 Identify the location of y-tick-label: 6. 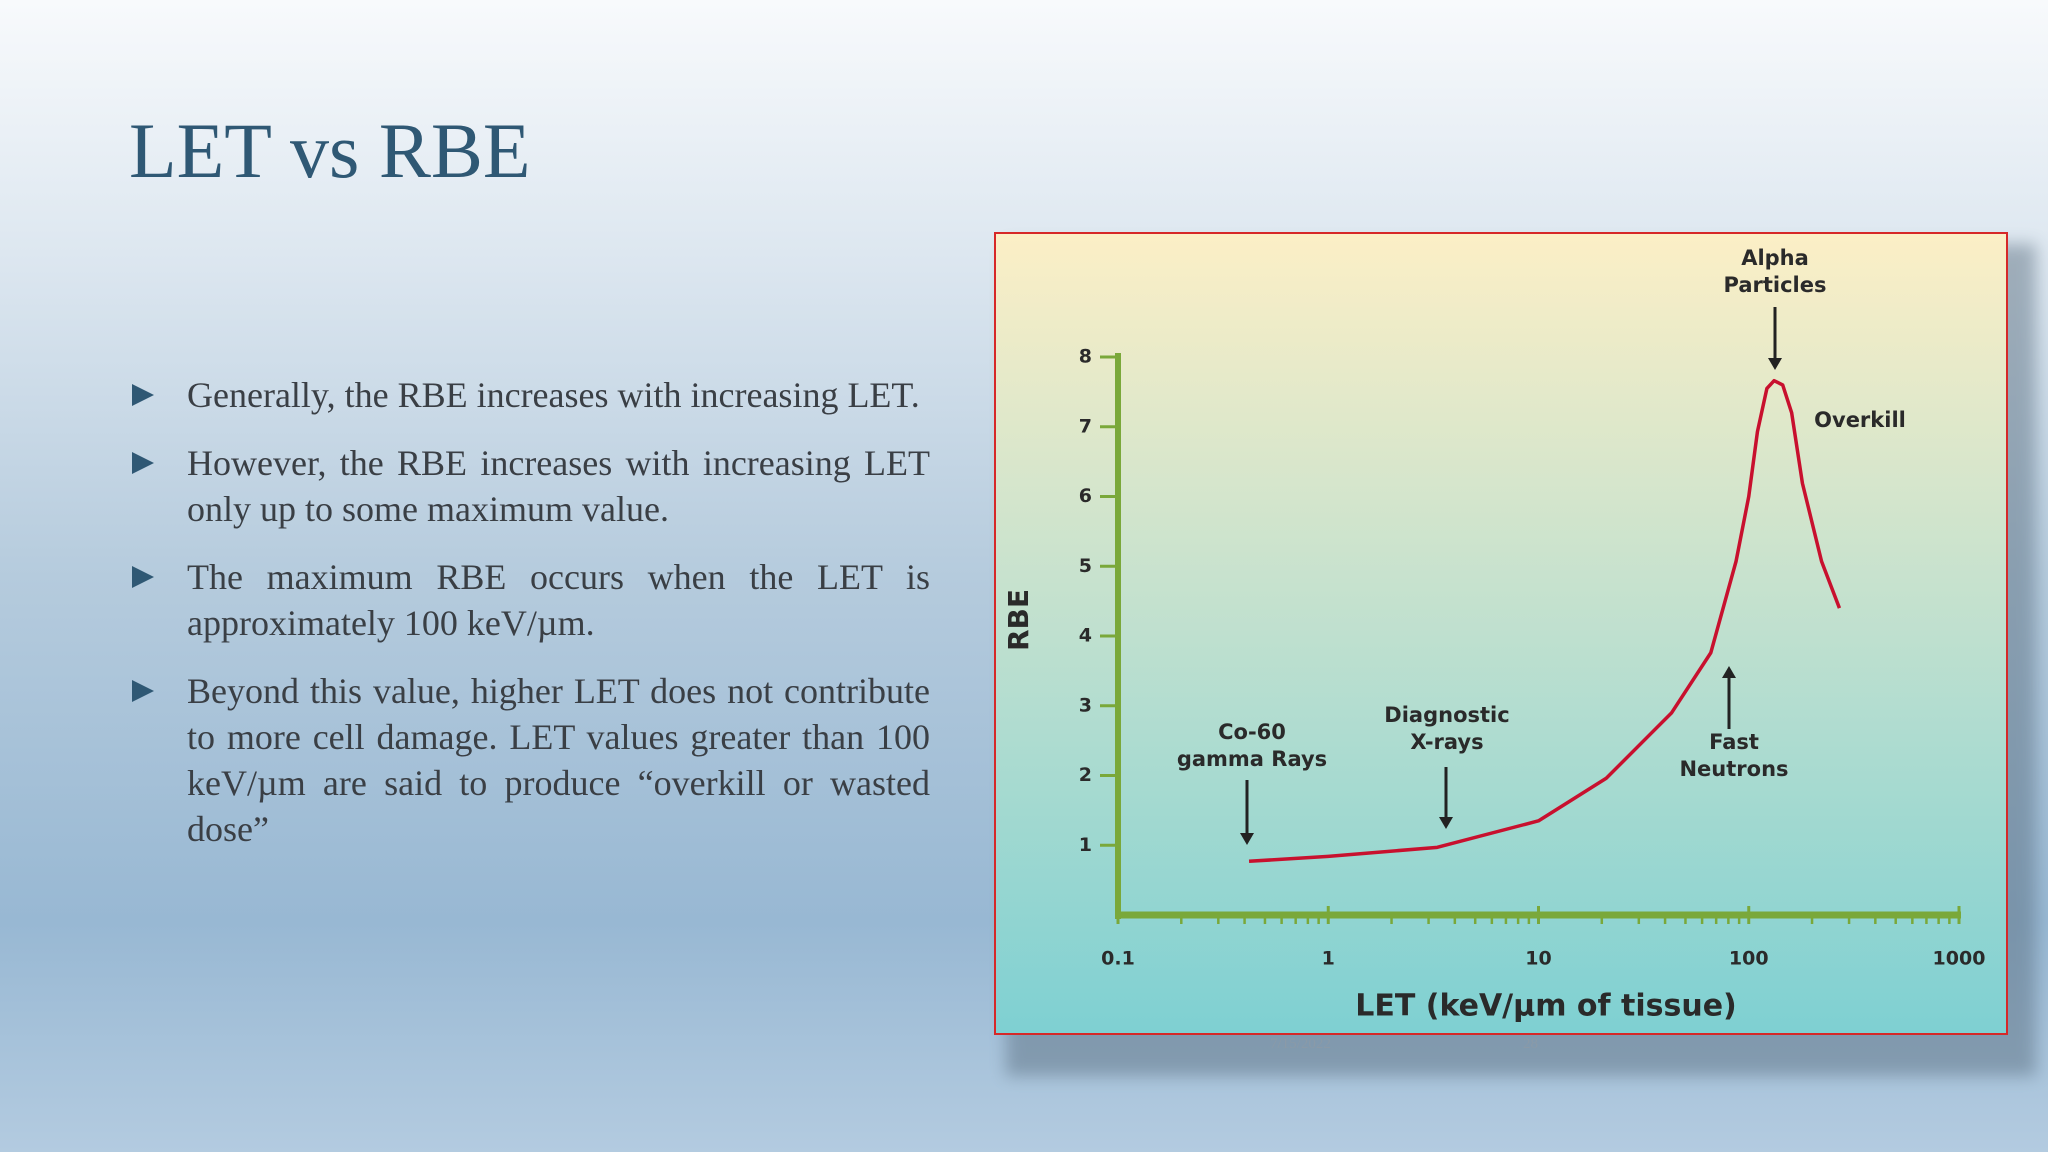
(1085, 496).